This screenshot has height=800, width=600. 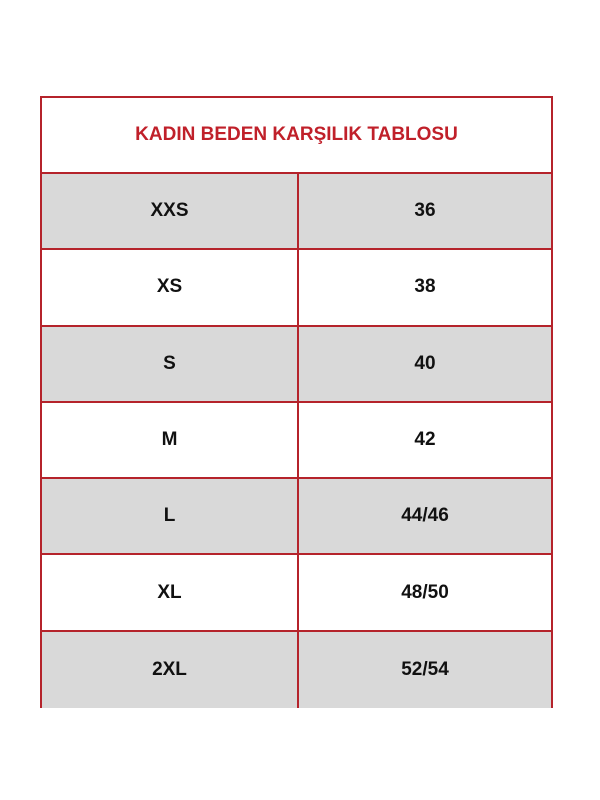 I want to click on size-cell: L, so click(x=170, y=516).